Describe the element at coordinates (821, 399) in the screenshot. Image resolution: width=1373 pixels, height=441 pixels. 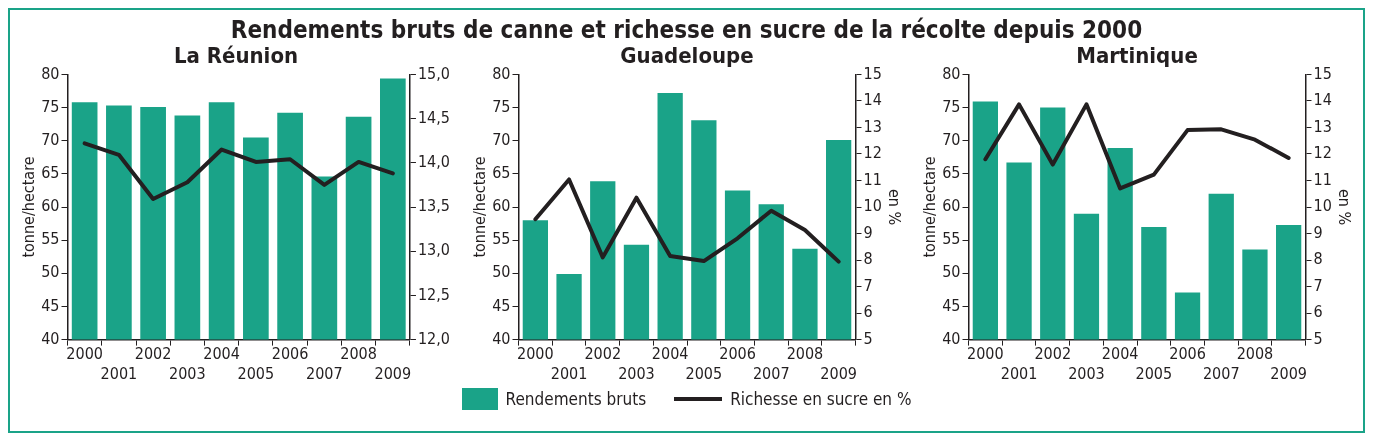
I see `legend-label: Richesse en sucre en %` at that location.